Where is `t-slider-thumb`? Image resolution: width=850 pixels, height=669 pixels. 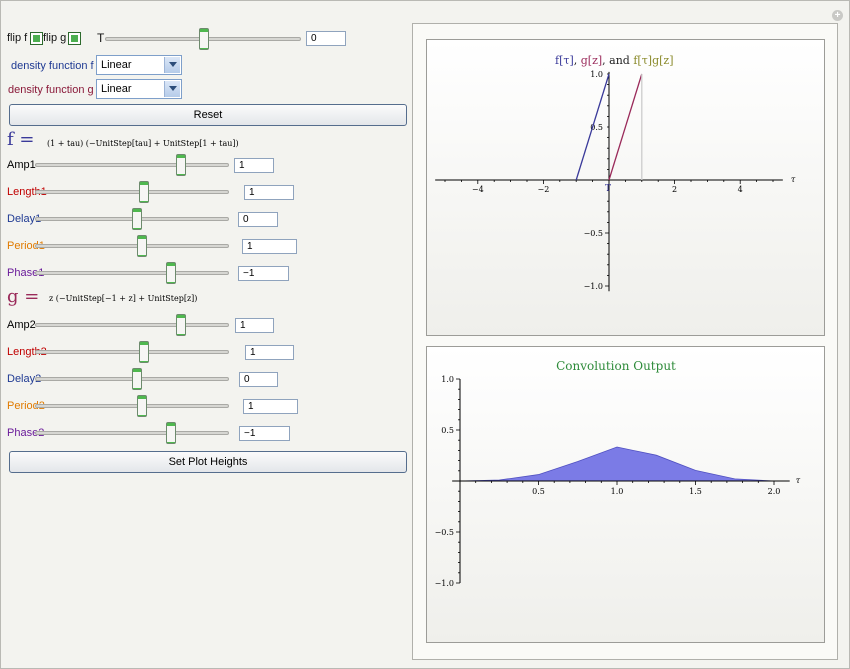 t-slider-thumb is located at coordinates (204, 39).